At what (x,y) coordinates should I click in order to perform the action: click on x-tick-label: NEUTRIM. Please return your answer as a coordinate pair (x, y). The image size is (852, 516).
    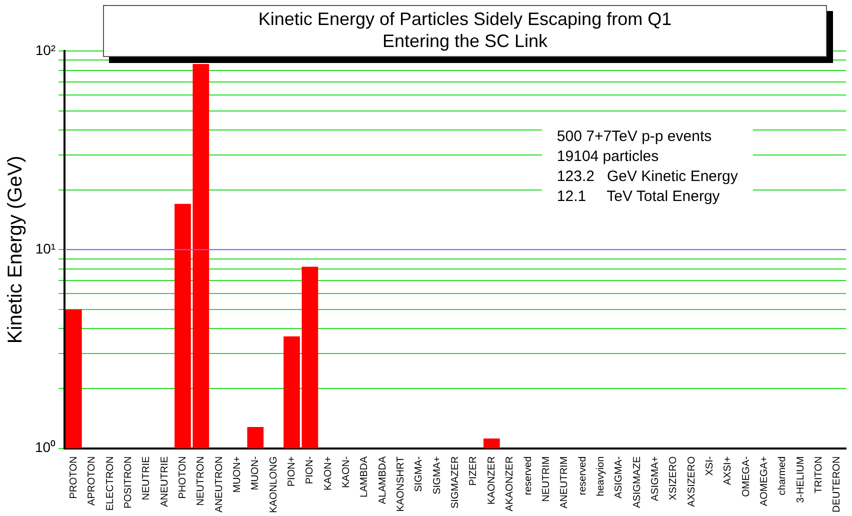
    Looking at the image, I should click on (546, 479).